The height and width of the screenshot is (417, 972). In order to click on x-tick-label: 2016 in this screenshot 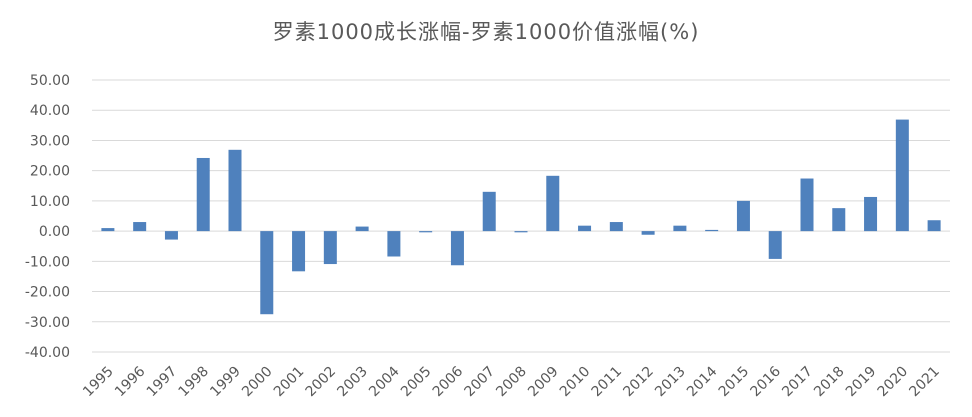, I will do `click(766, 381)`.